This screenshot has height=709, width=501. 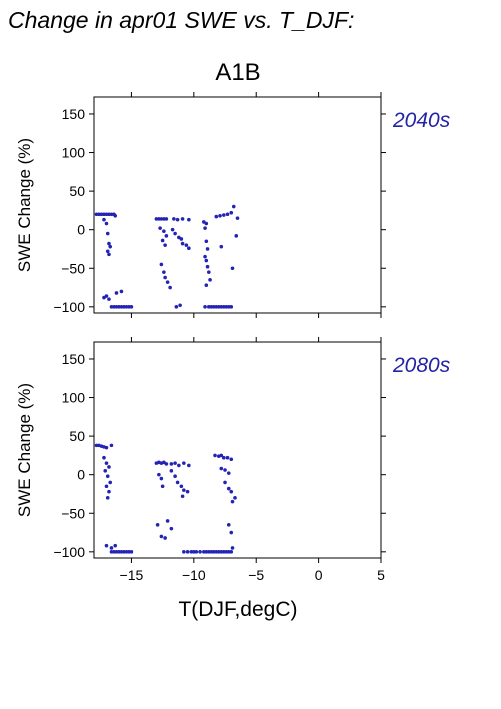 What do you see at coordinates (181, 20) in the screenshot?
I see `chart-title: Change in apr01 SWE vs. T_DJF:` at bounding box center [181, 20].